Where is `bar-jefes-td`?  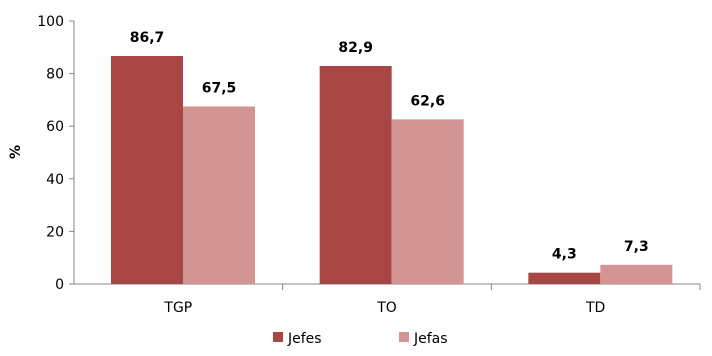 bar-jefes-td is located at coordinates (564, 278).